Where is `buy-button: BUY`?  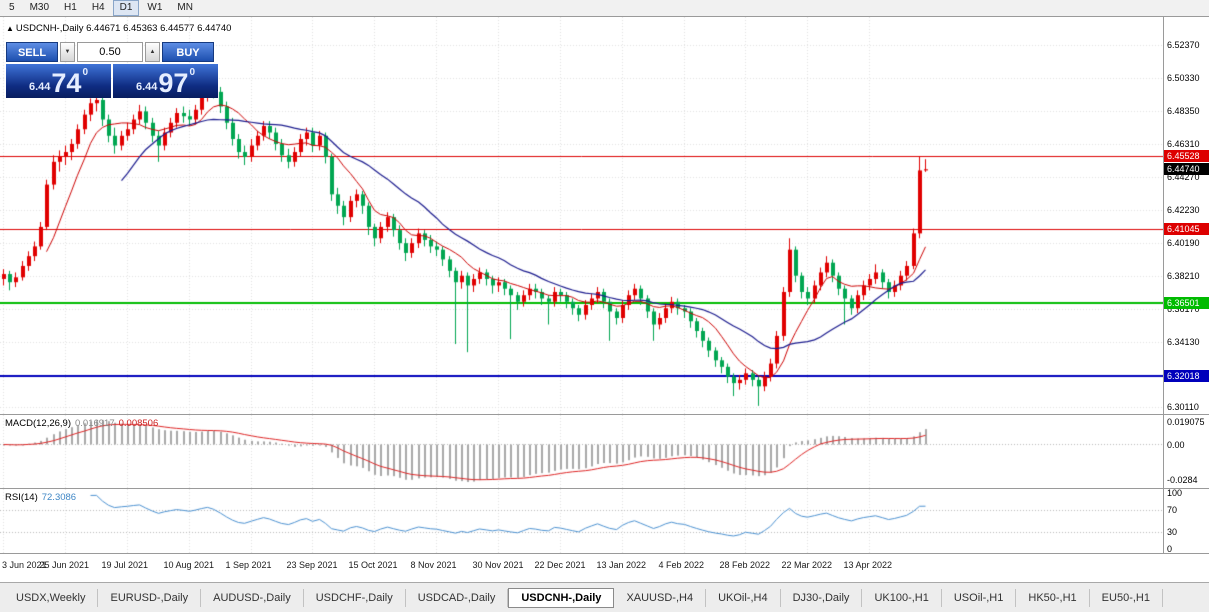 buy-button: BUY is located at coordinates (188, 52).